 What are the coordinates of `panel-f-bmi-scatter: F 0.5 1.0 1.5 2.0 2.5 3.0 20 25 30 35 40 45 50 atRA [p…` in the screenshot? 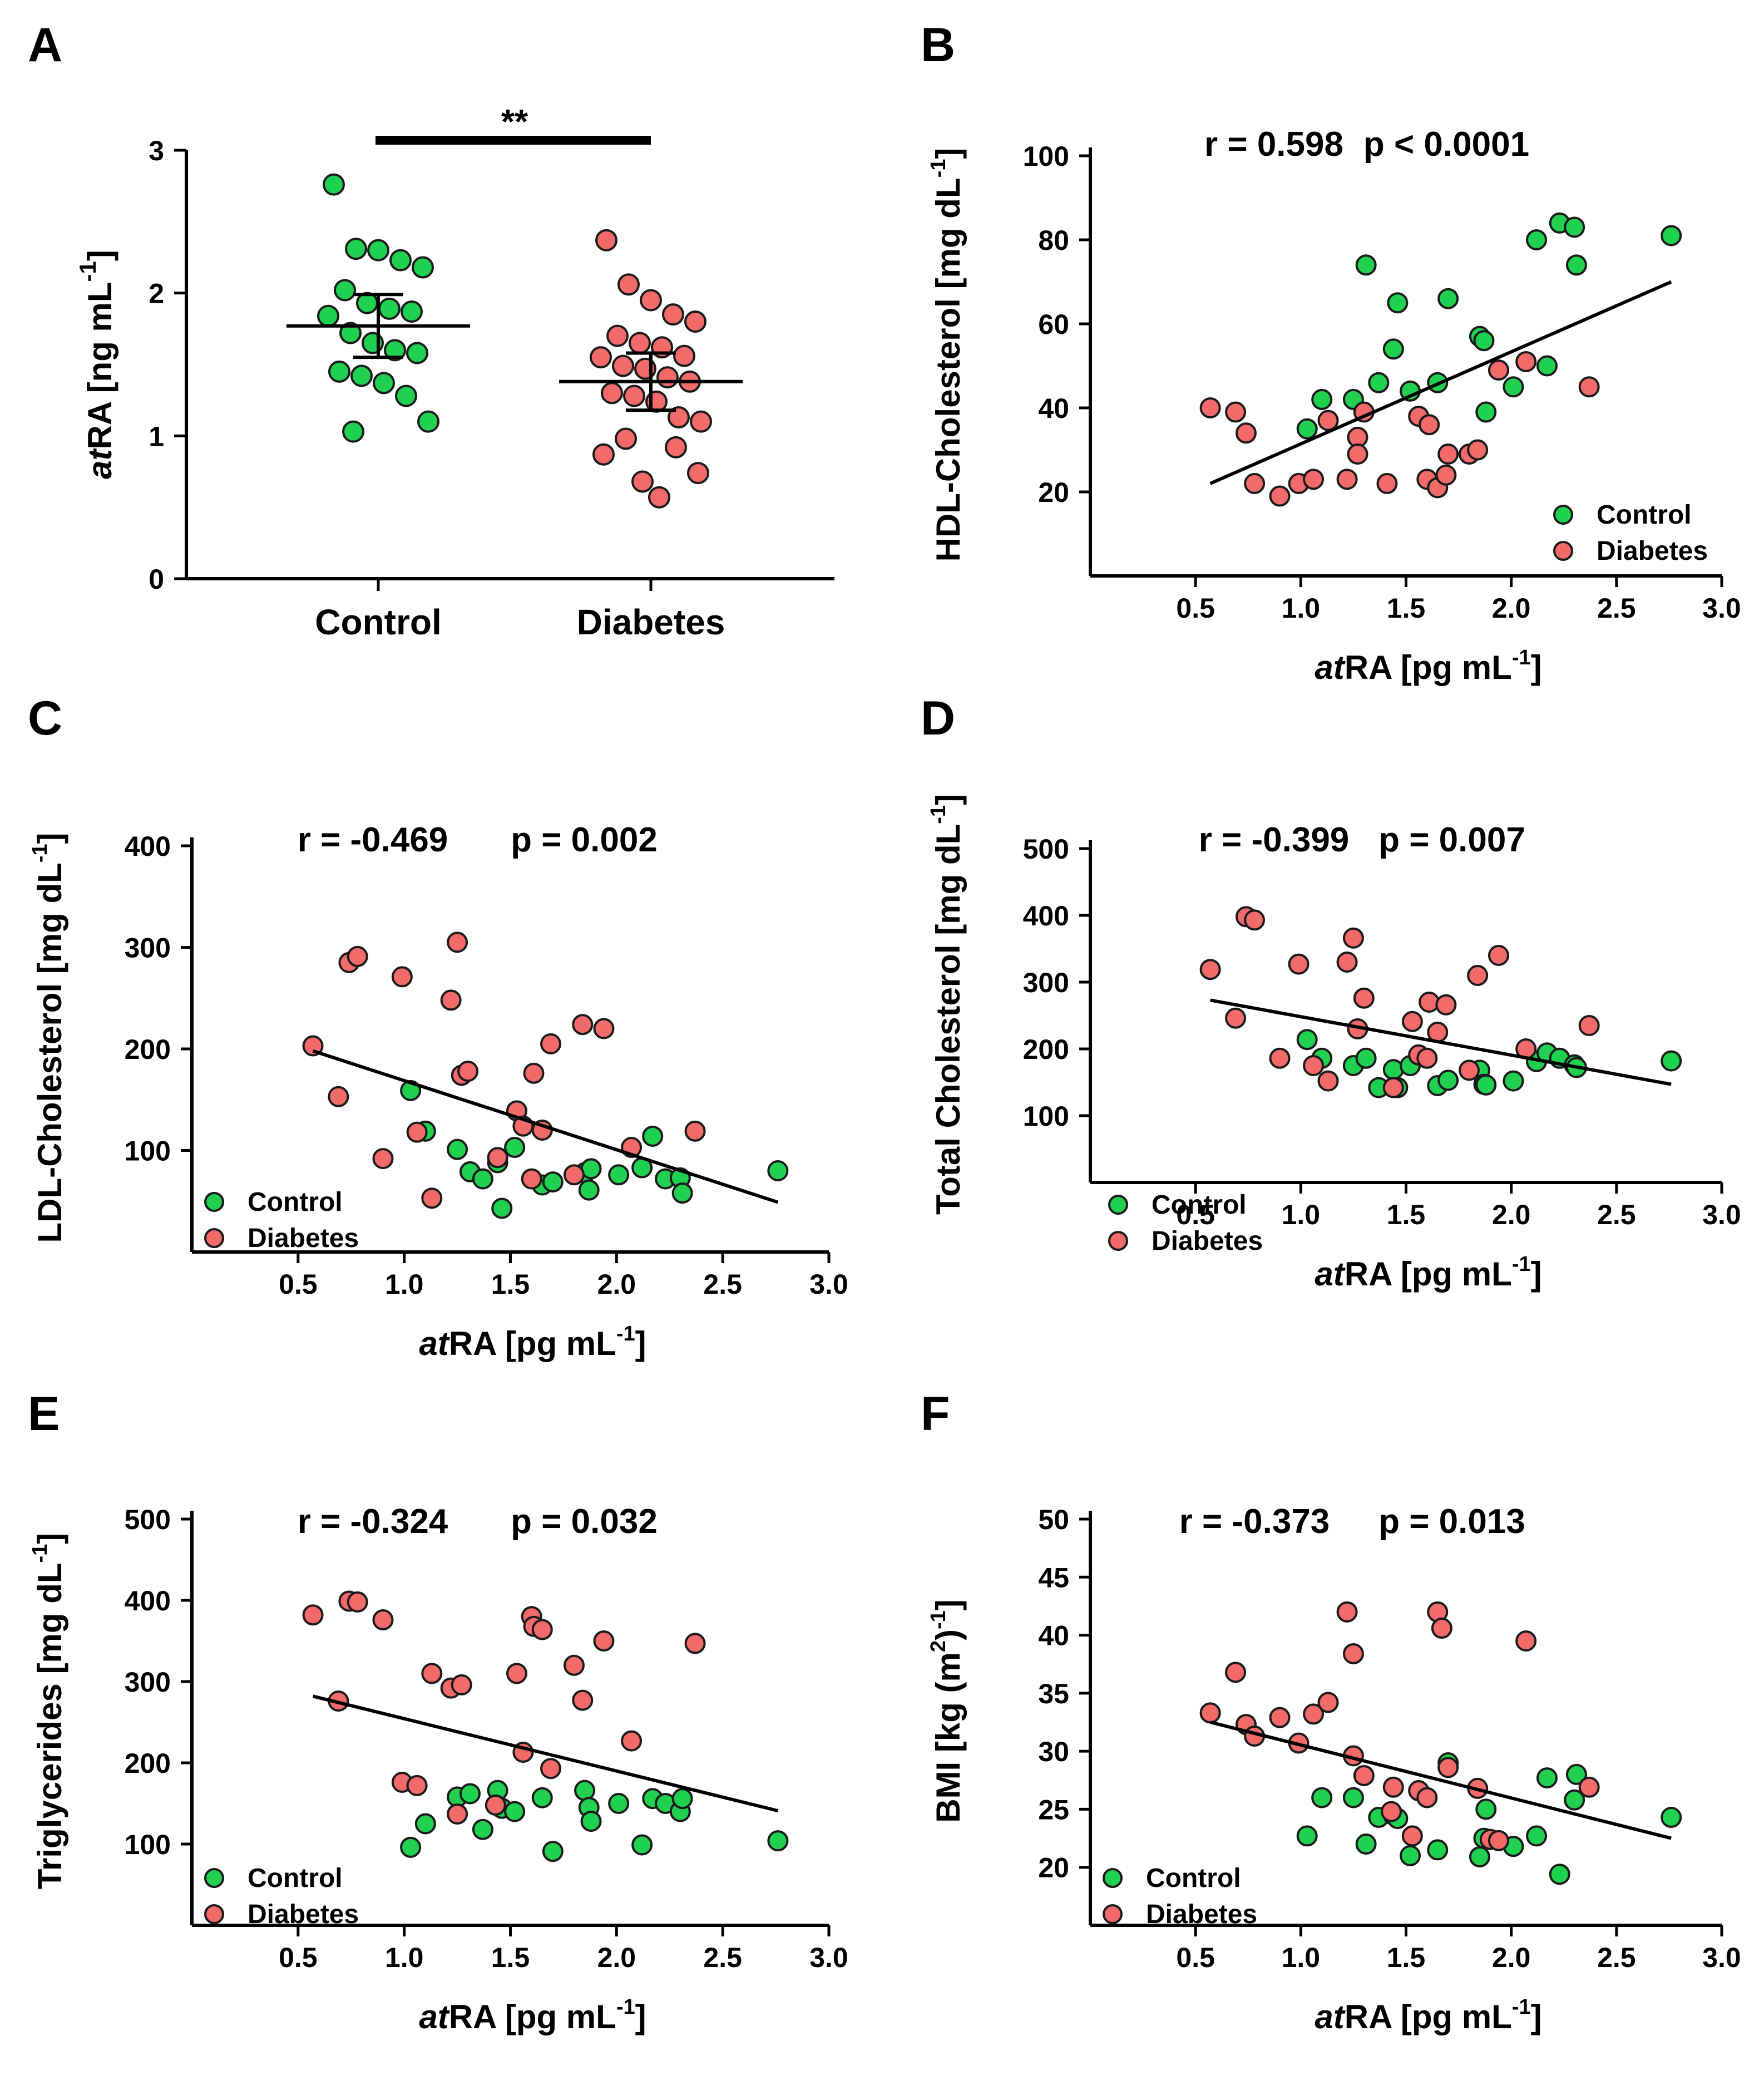 It's located at (1331, 1711).